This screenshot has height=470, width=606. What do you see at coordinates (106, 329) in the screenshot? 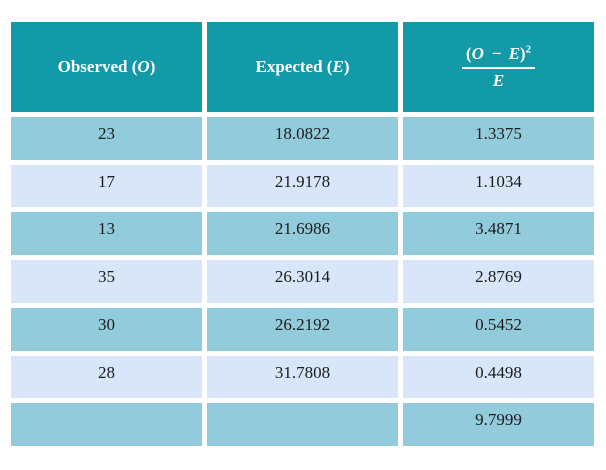
I see `cell-observed-5: 30` at bounding box center [106, 329].